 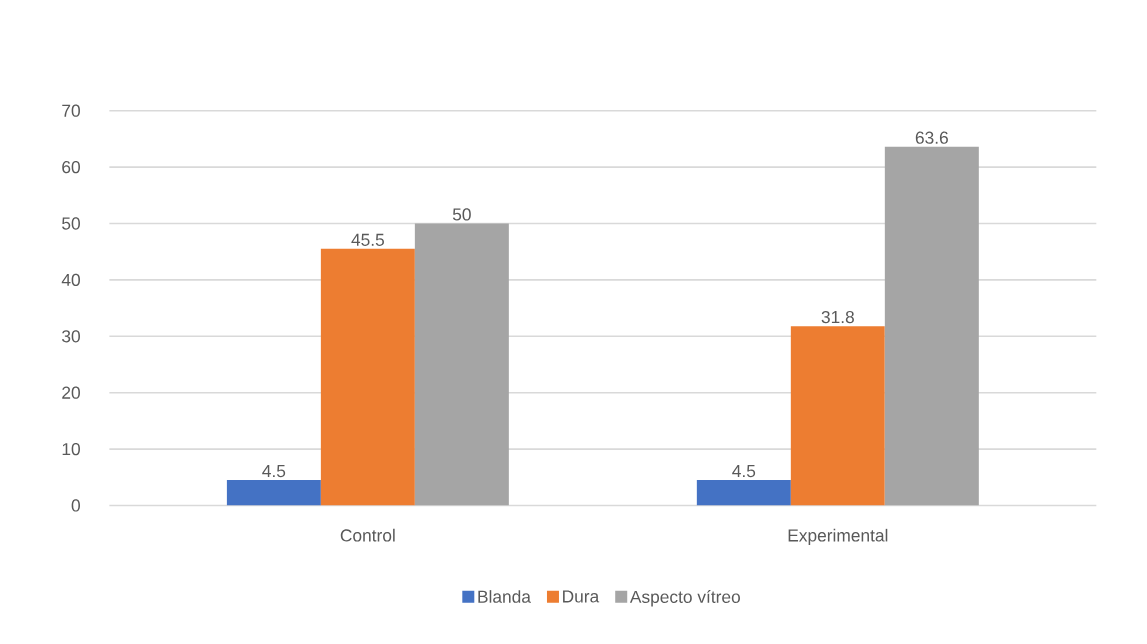 What do you see at coordinates (367, 239) in the screenshot?
I see `data-label: 45.5` at bounding box center [367, 239].